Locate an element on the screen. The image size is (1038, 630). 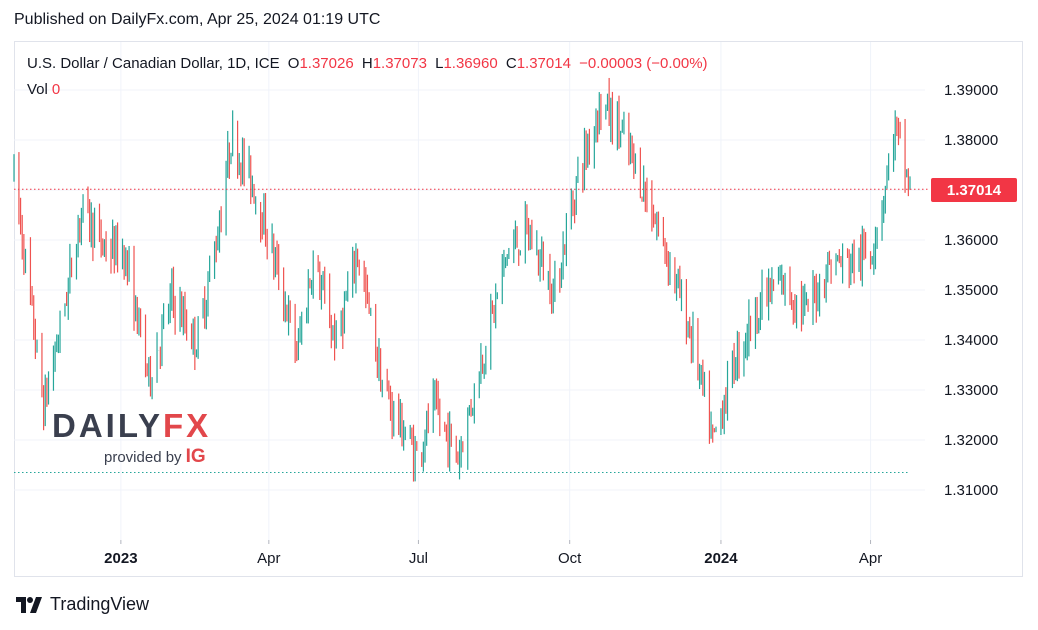
volume-label: Vol is located at coordinates (37, 89).